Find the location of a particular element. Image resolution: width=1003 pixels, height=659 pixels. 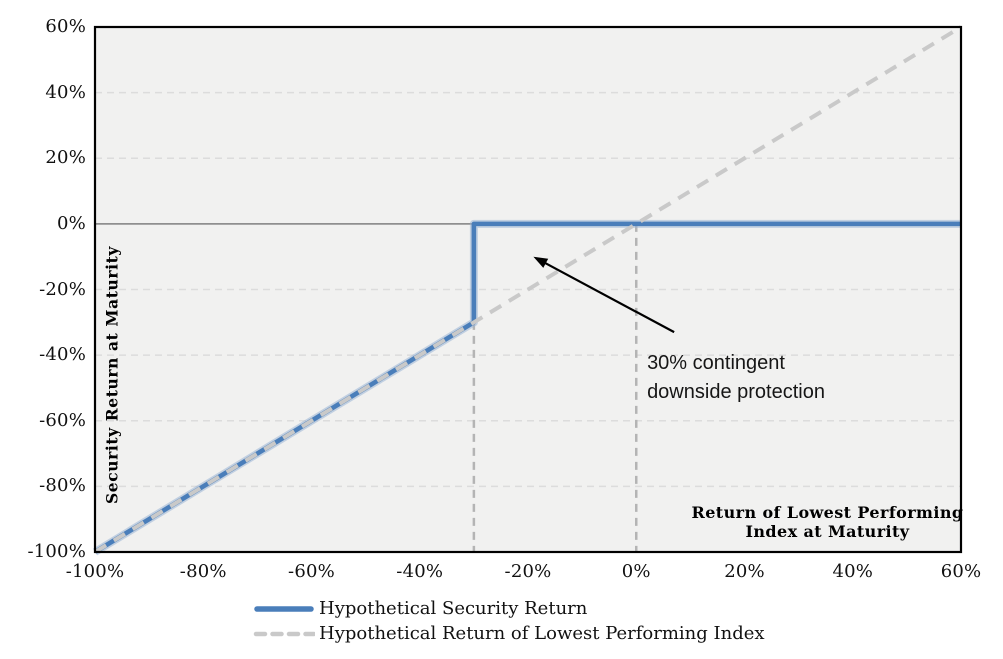

x-tick-label: -20% is located at coordinates (528, 571).